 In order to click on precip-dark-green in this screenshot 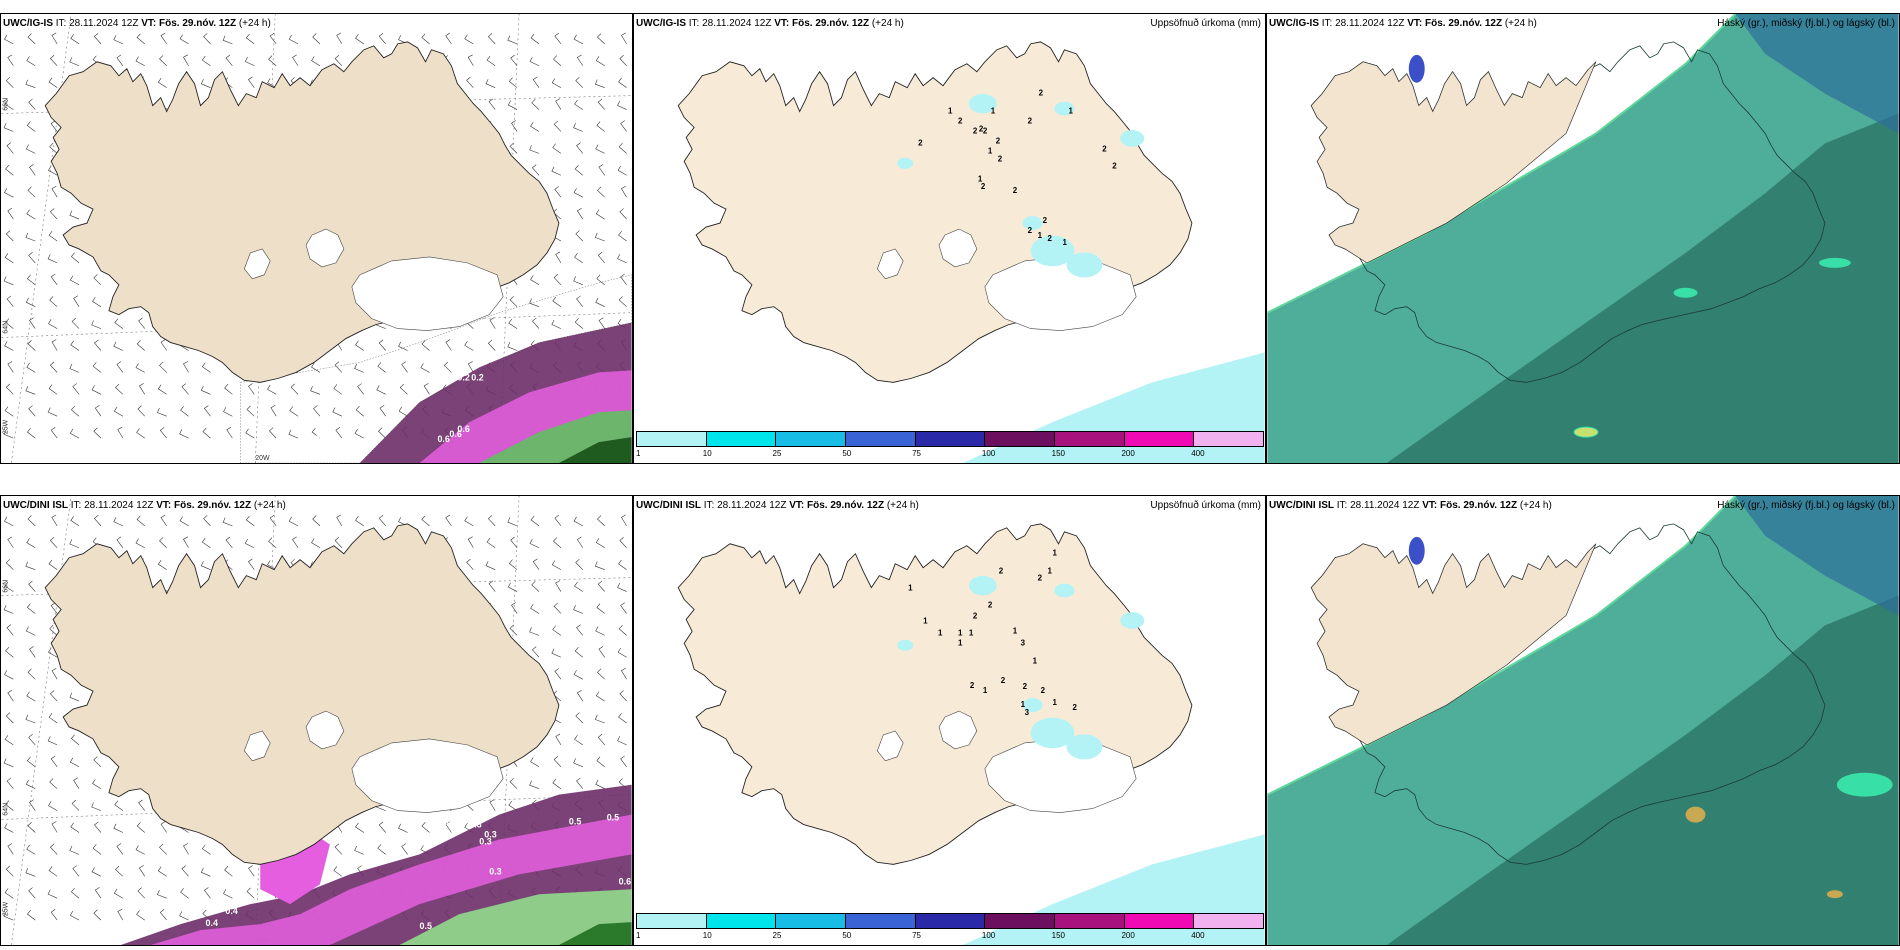, I will do `click(595, 933)`.